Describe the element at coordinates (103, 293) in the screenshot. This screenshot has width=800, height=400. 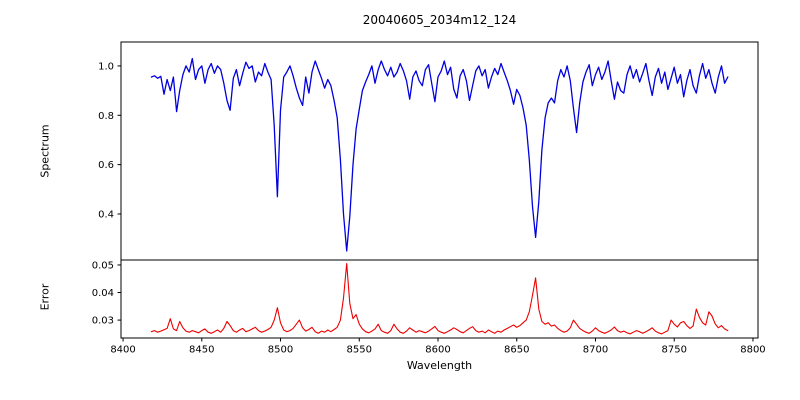
I see `y-tick-label: 0.04` at that location.